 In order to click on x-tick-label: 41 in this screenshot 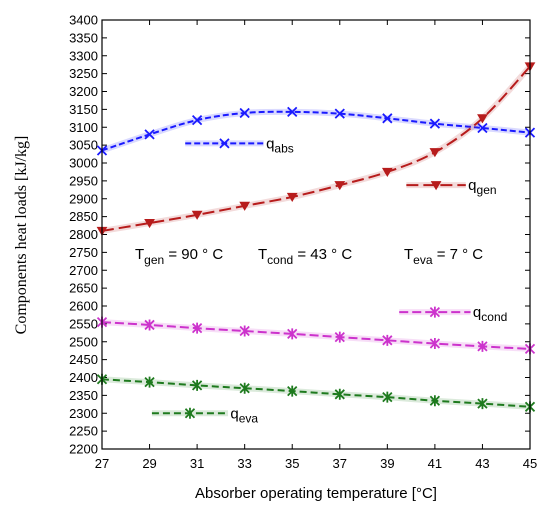, I will do `click(435, 463)`.